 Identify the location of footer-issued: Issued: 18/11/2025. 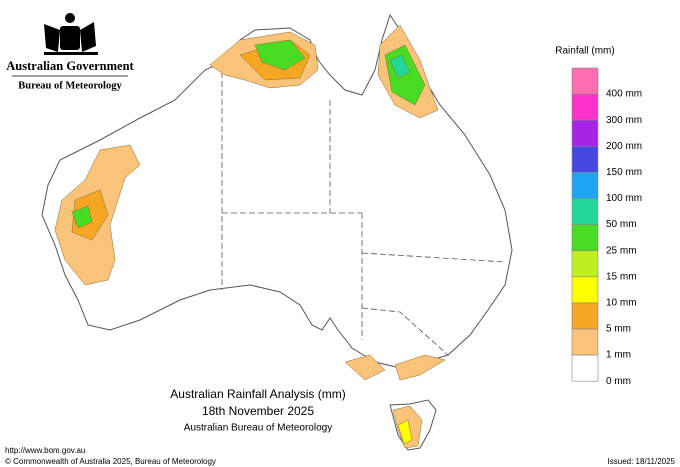
(642, 461).